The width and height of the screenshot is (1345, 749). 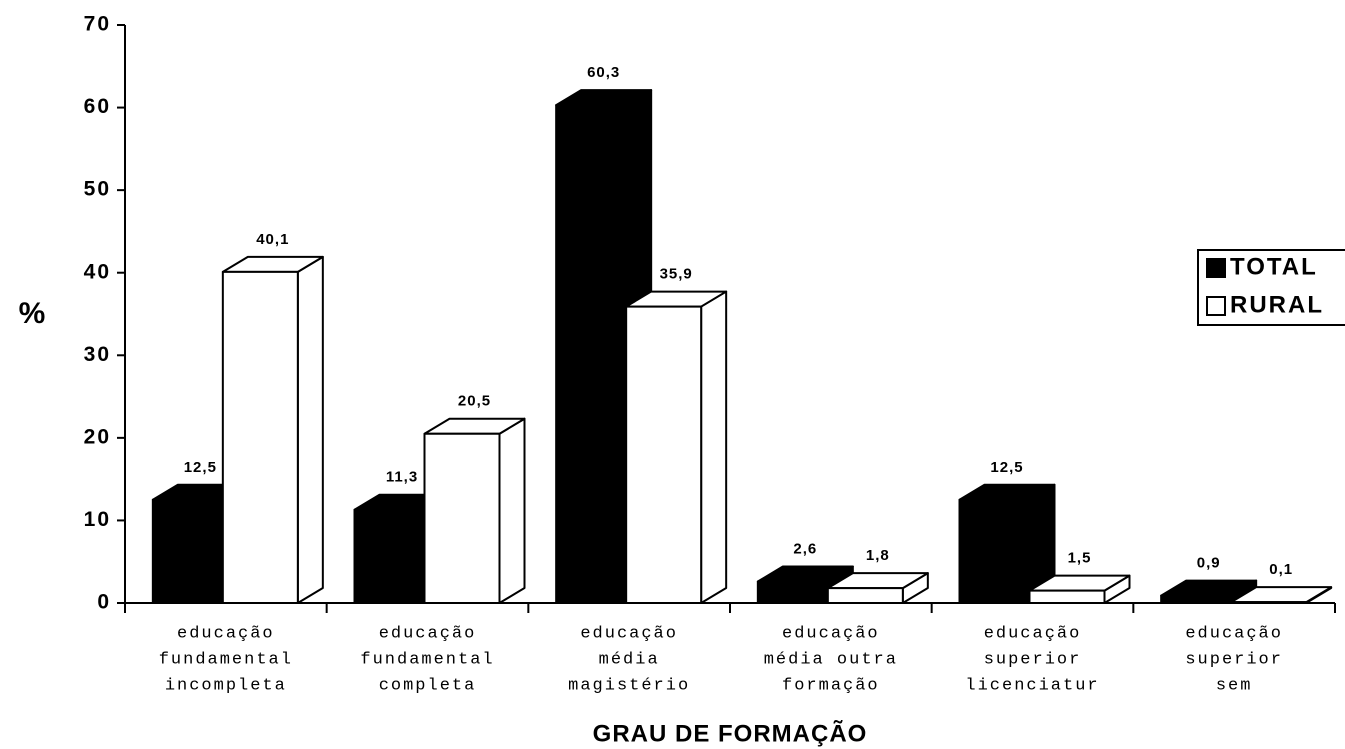 I want to click on y-tick-label: 20, so click(x=97, y=436).